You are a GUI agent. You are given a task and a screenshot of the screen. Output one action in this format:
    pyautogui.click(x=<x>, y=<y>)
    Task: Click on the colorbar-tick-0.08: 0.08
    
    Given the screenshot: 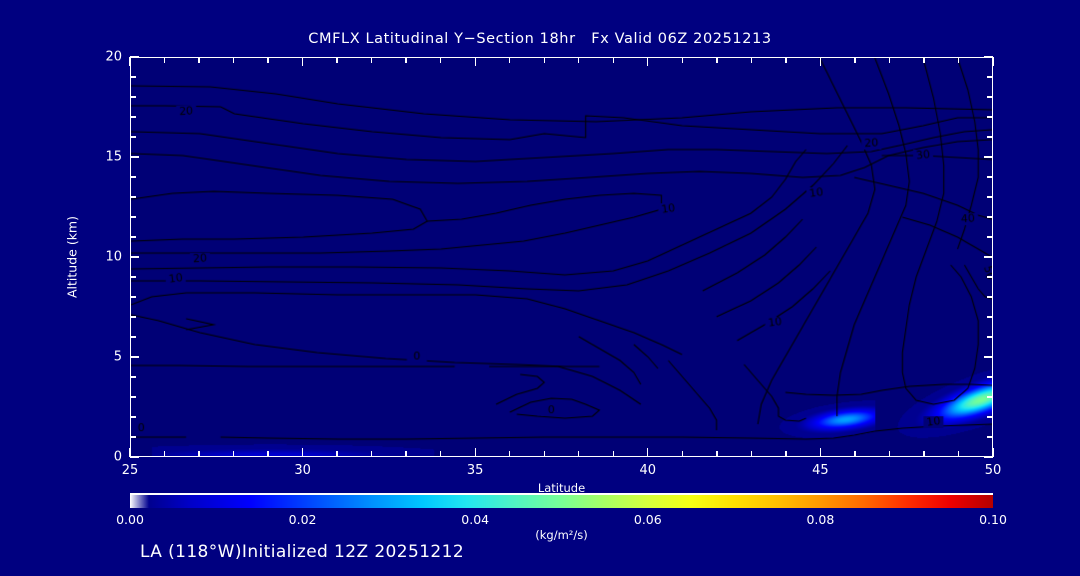 What is the action you would take?
    pyautogui.click(x=820, y=519)
    